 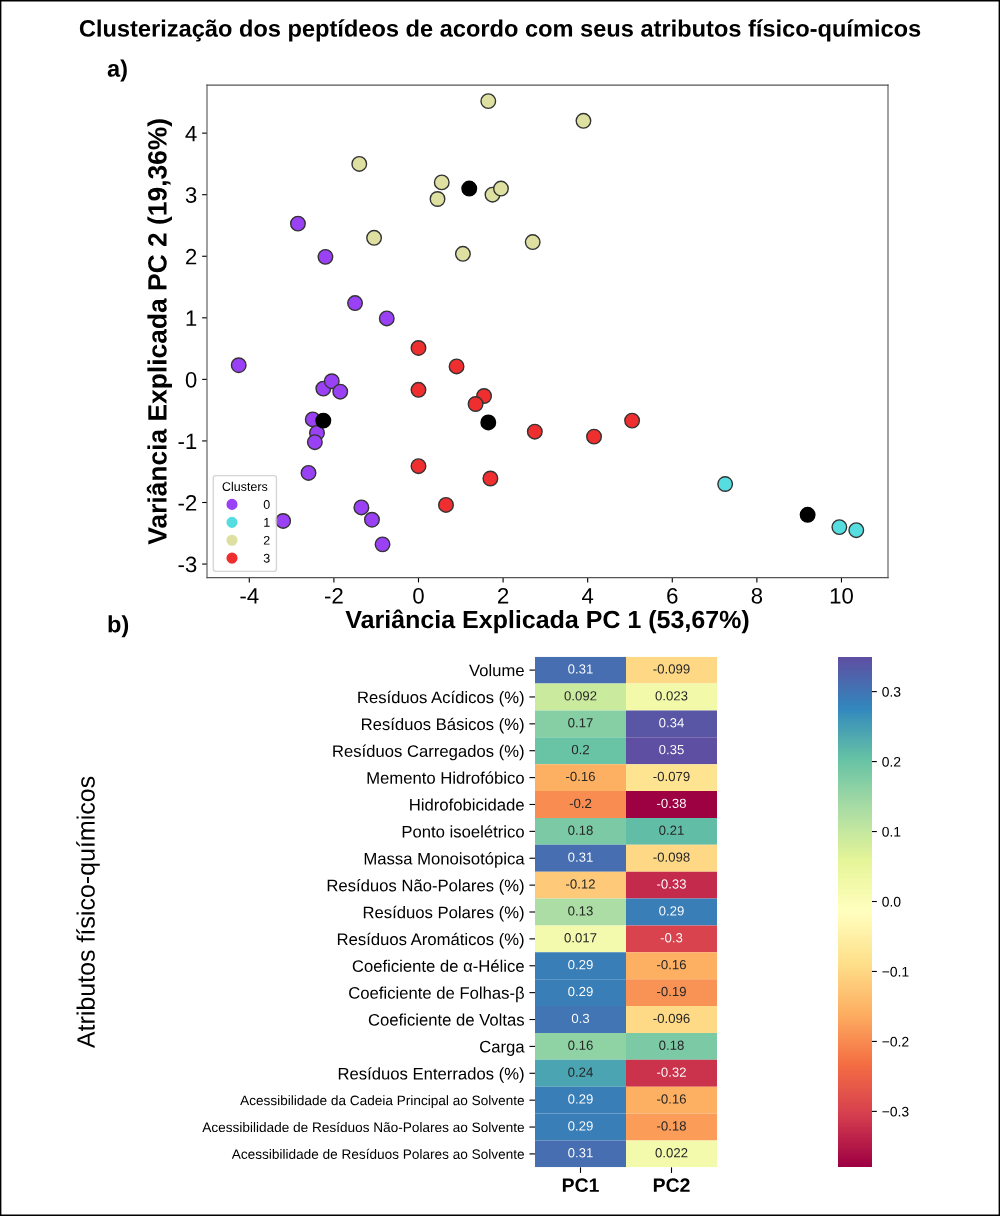 What do you see at coordinates (580, 938) in the screenshot?
I see `data-label: 0.017` at bounding box center [580, 938].